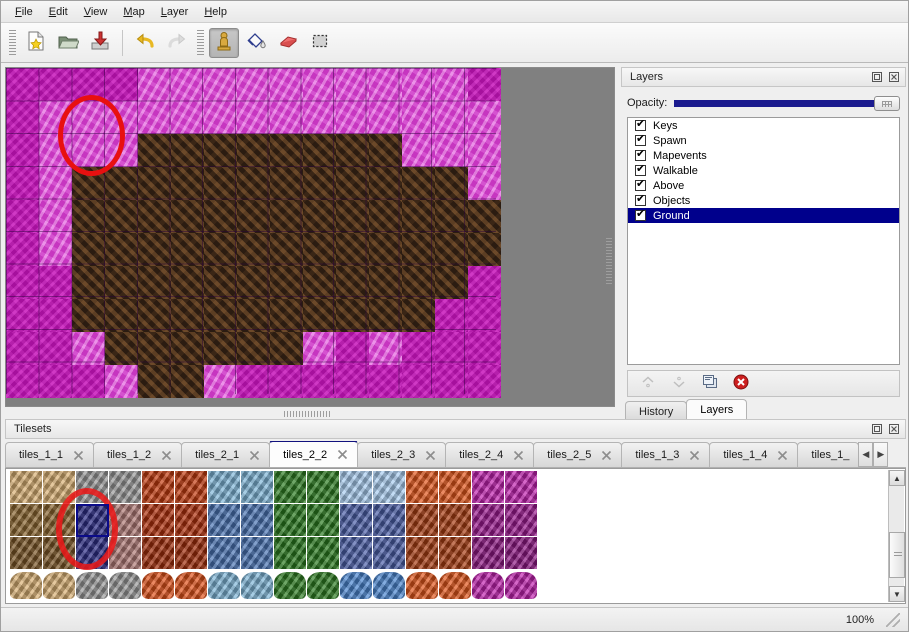 This screenshot has height=632, width=909. I want to click on horizontal-splitter, so click(308, 414).